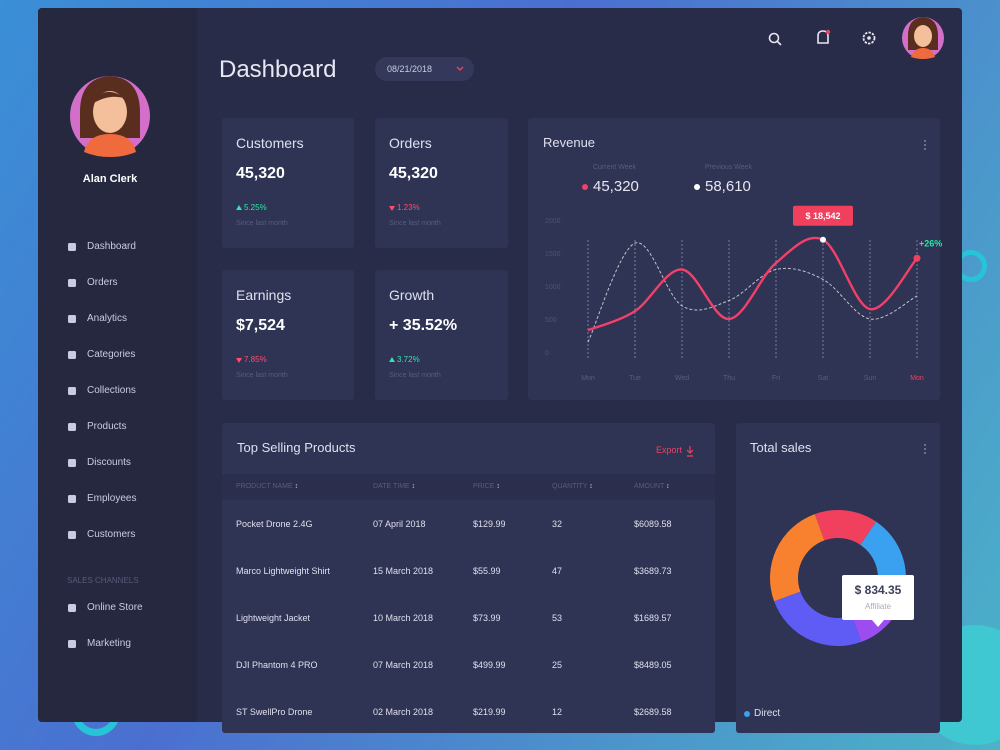  What do you see at coordinates (572, 486) in the screenshot?
I see `column-header: QUANTITY ↕` at bounding box center [572, 486].